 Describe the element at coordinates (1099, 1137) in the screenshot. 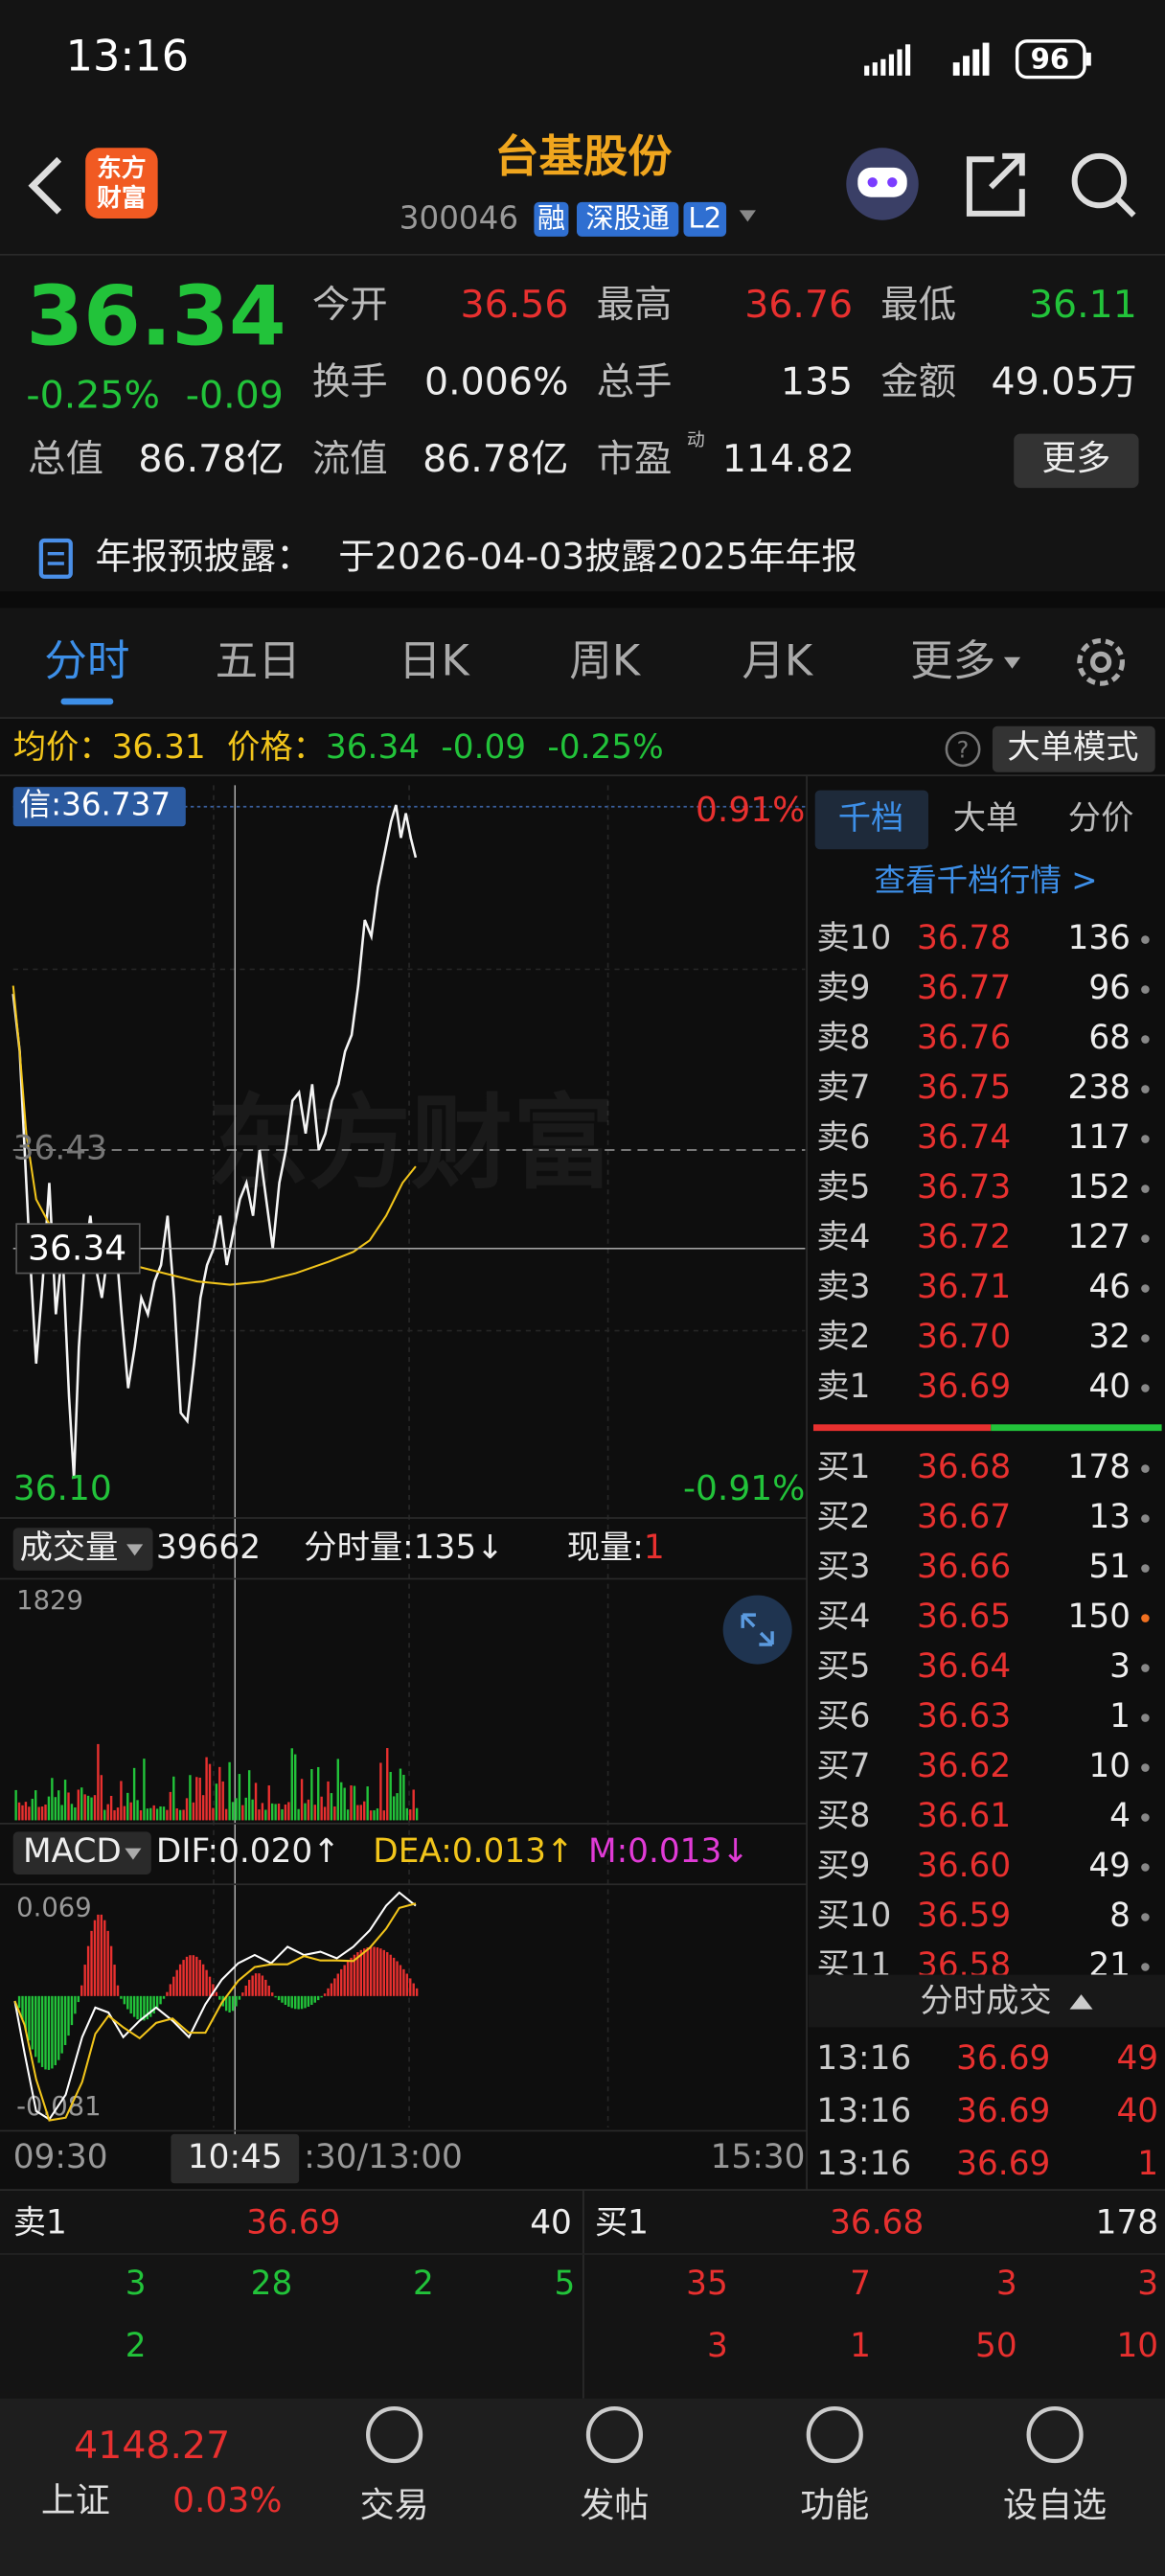

I see `book-volume: 117` at that location.